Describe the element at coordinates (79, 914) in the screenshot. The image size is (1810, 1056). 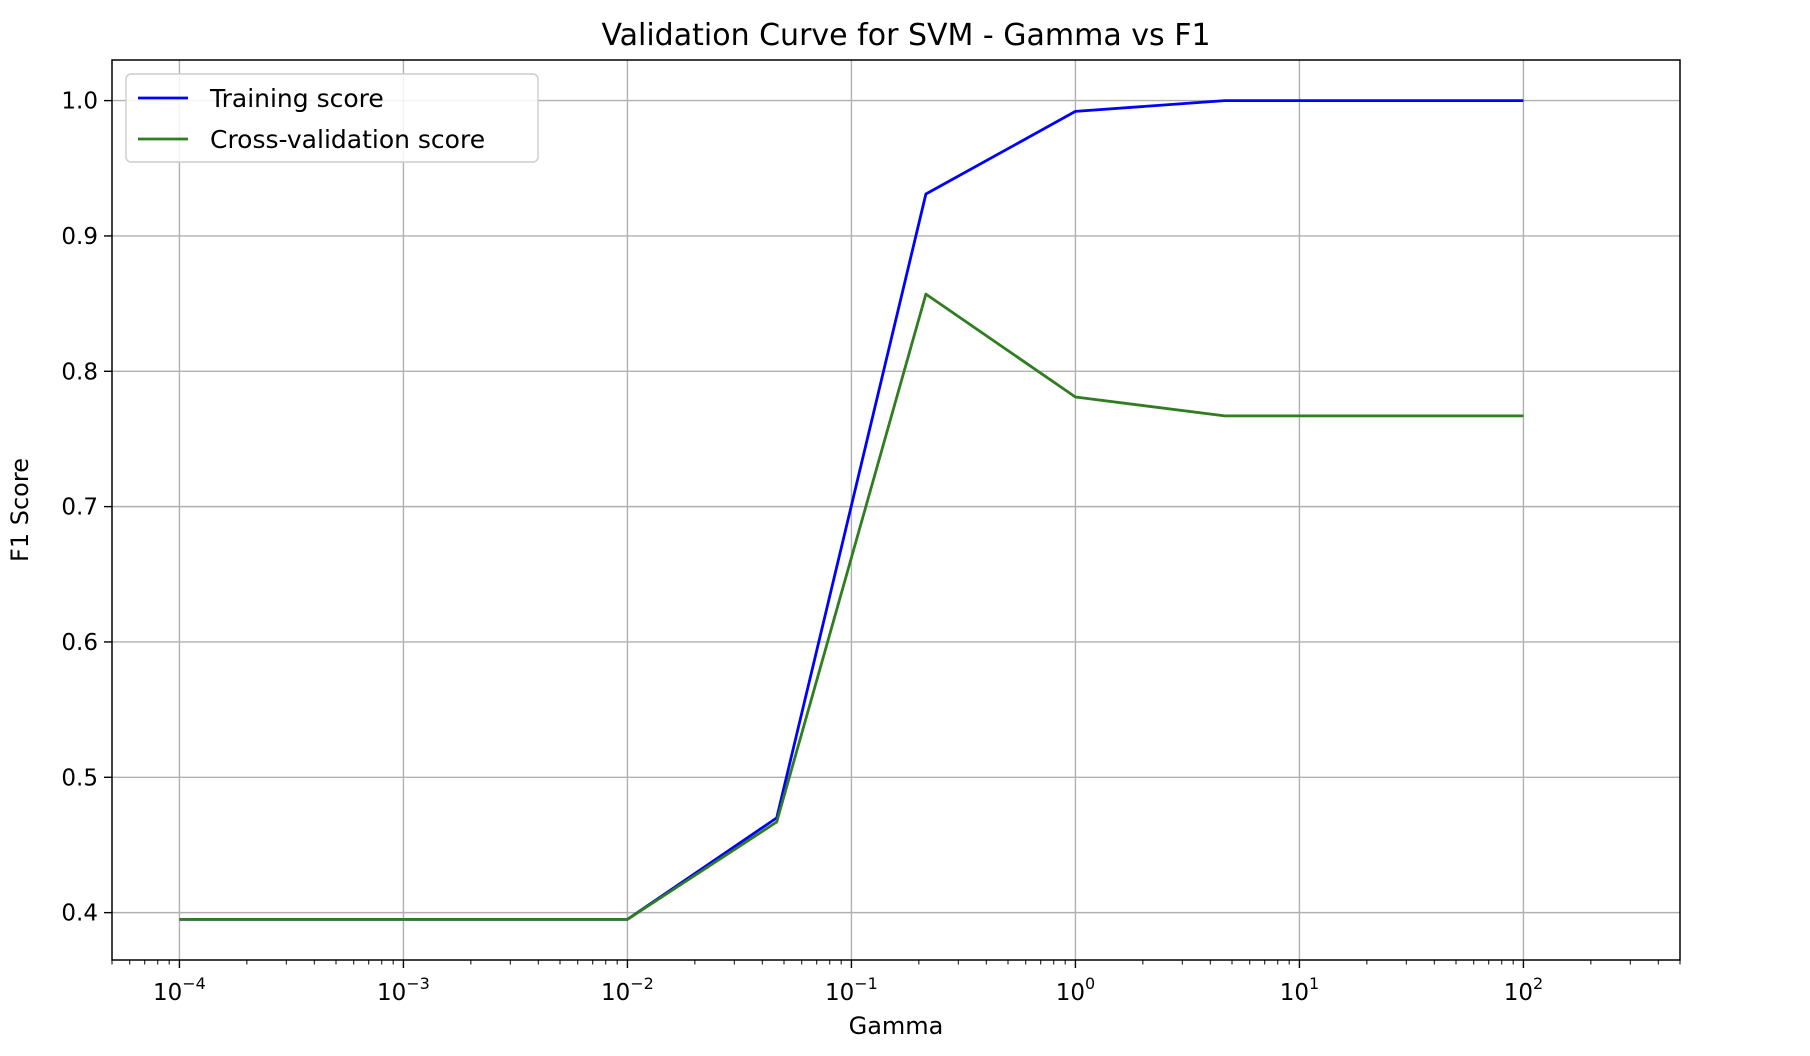
I see `y-tick-label: 0.4` at that location.